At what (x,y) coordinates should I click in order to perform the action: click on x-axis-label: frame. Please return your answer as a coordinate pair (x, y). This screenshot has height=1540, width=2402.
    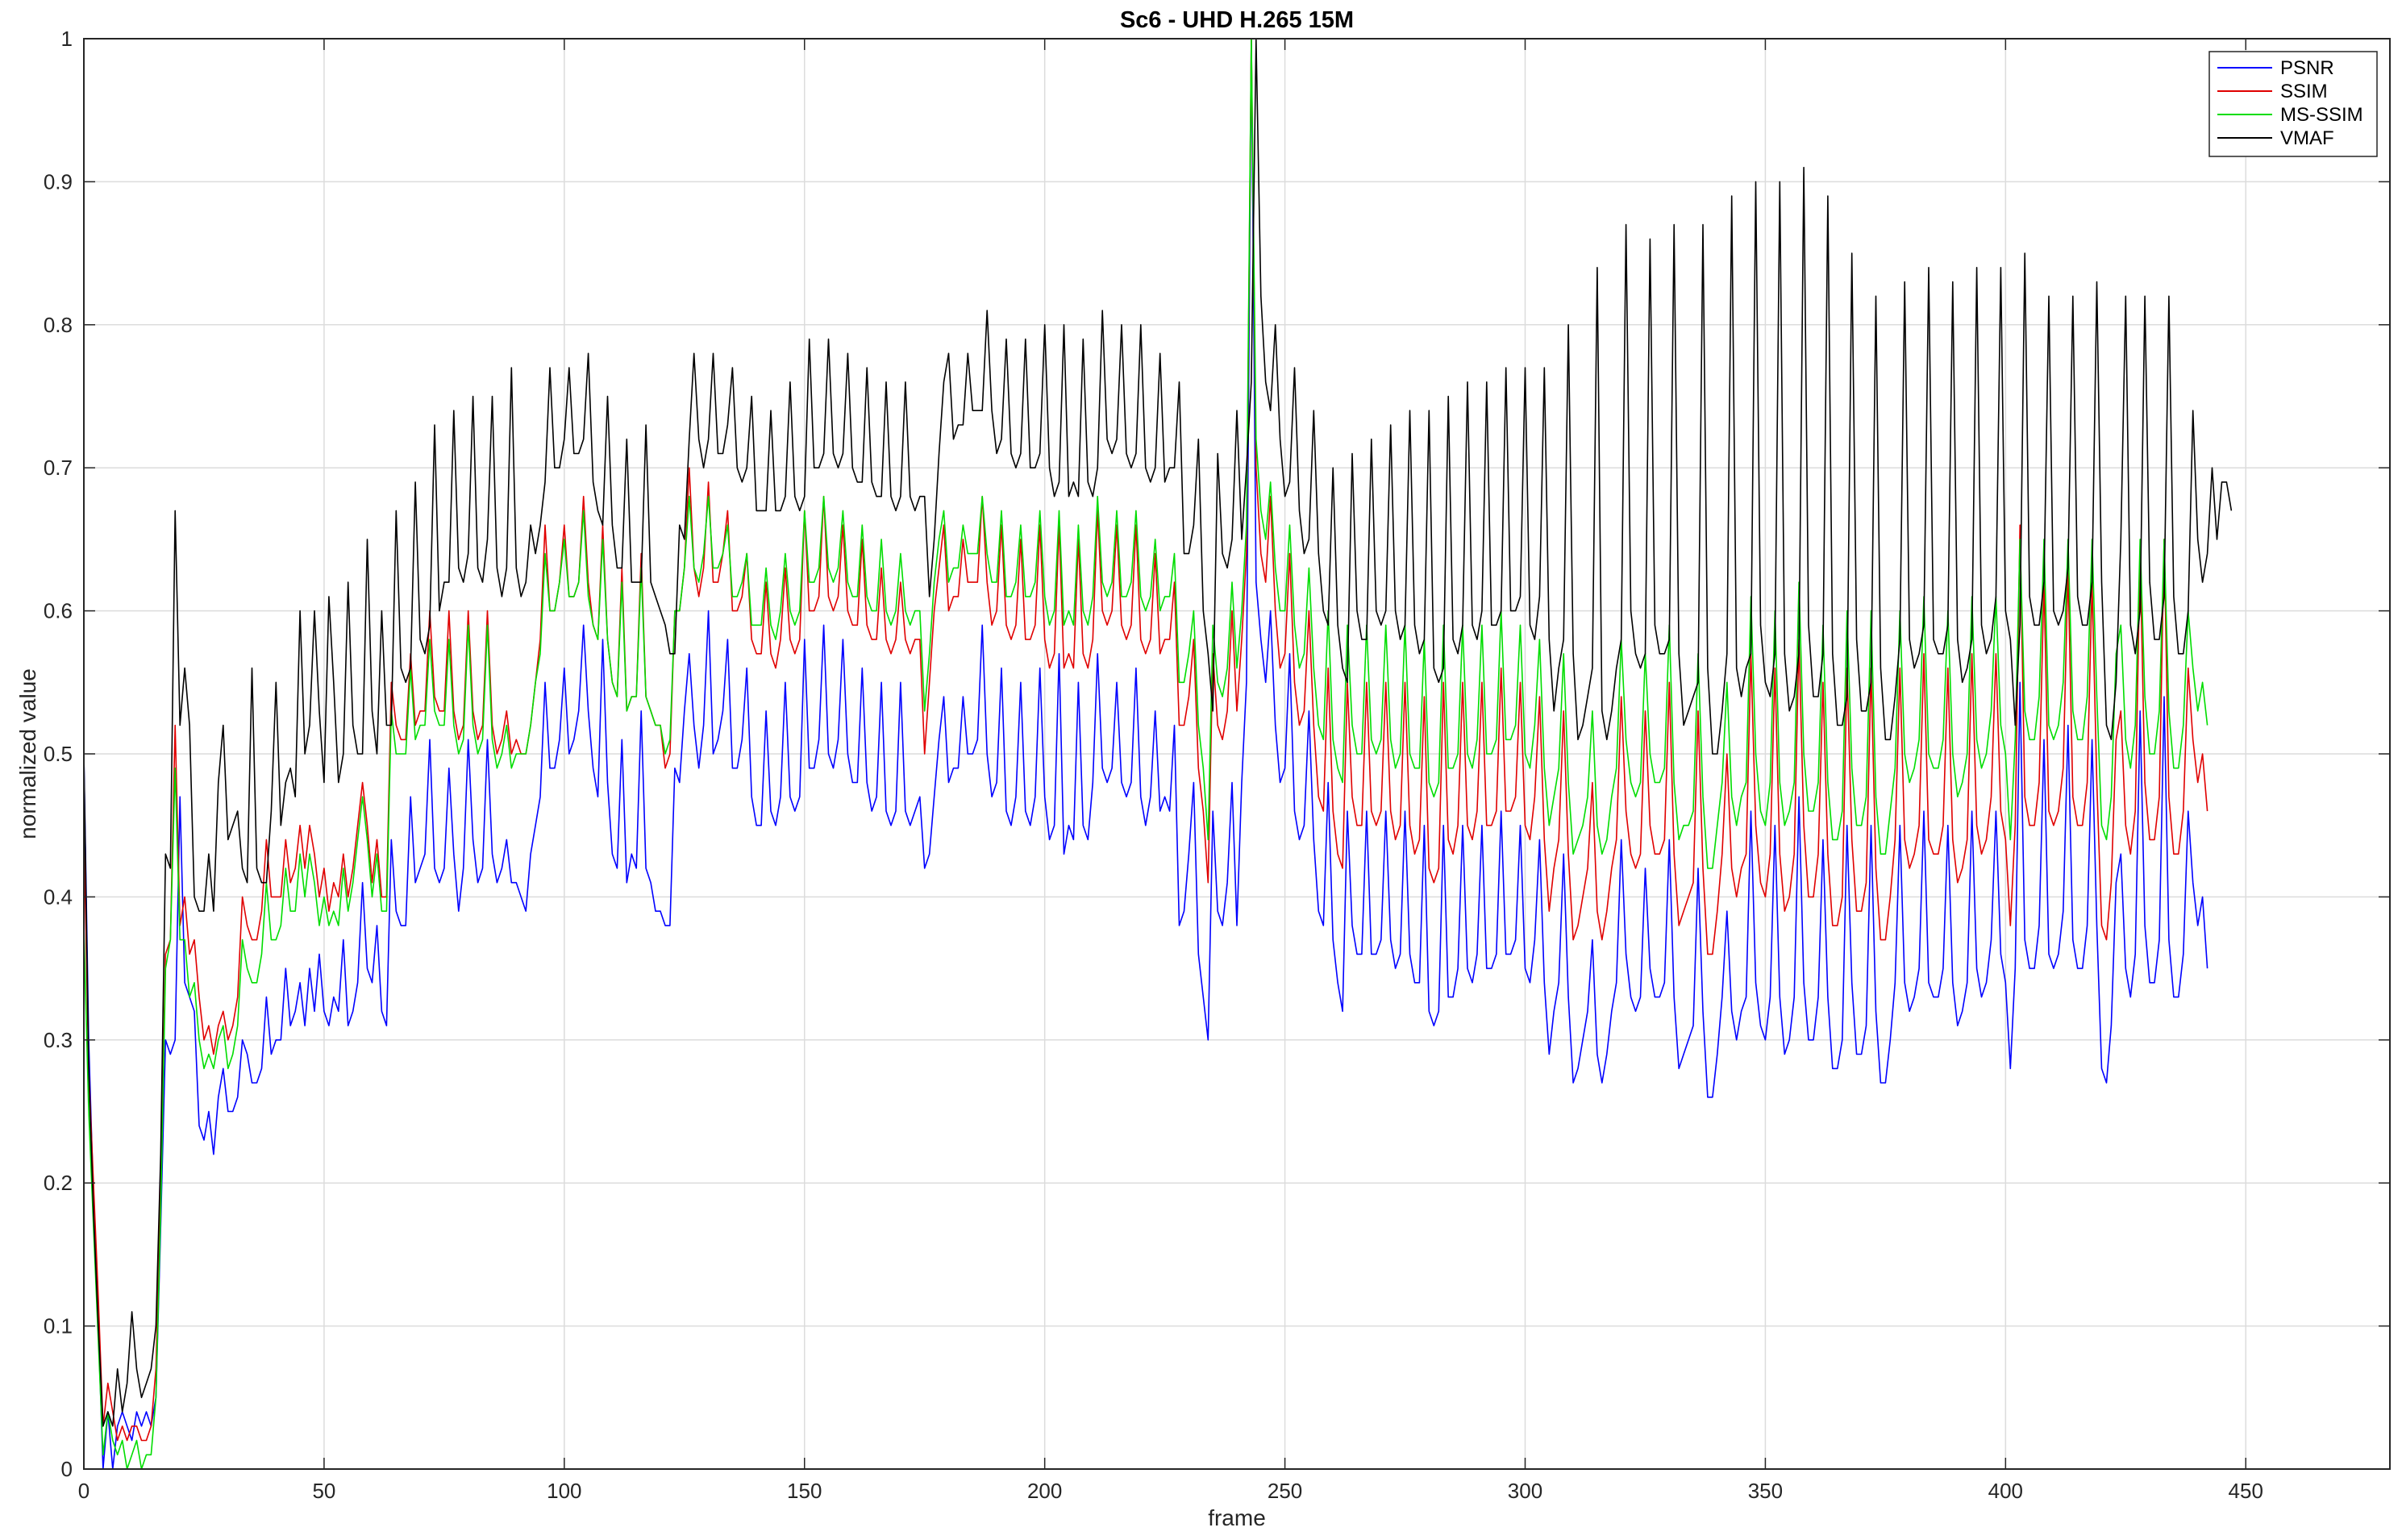
    Looking at the image, I should click on (1237, 1517).